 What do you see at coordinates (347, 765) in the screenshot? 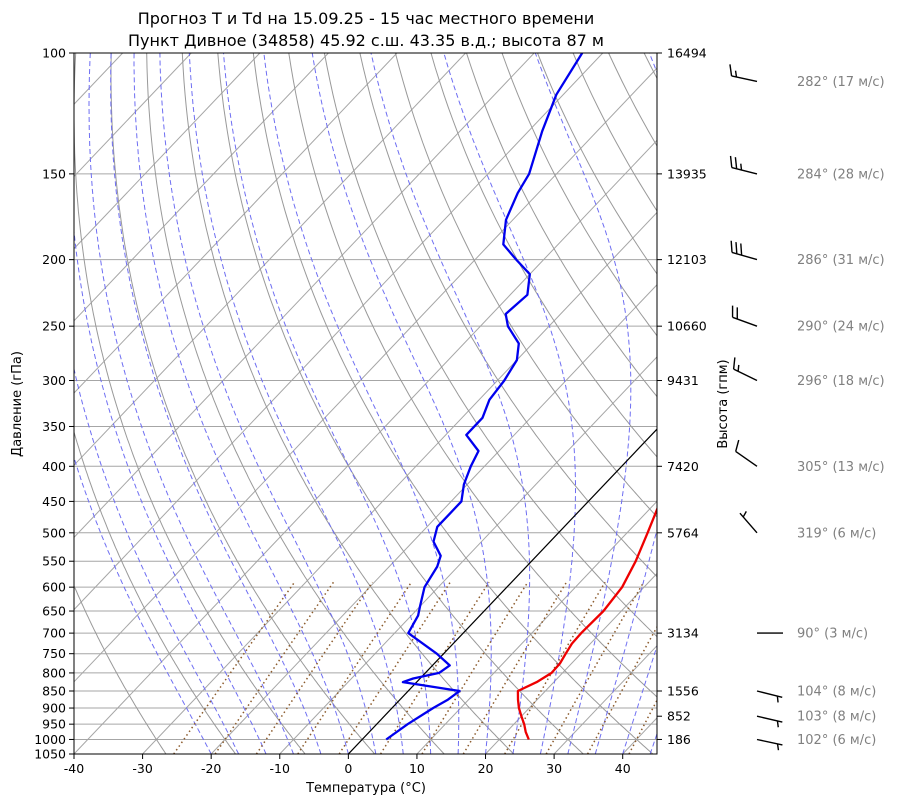
I see `x-axis: -40 -30 -20 -10 0 10 20 30 40` at bounding box center [347, 765].